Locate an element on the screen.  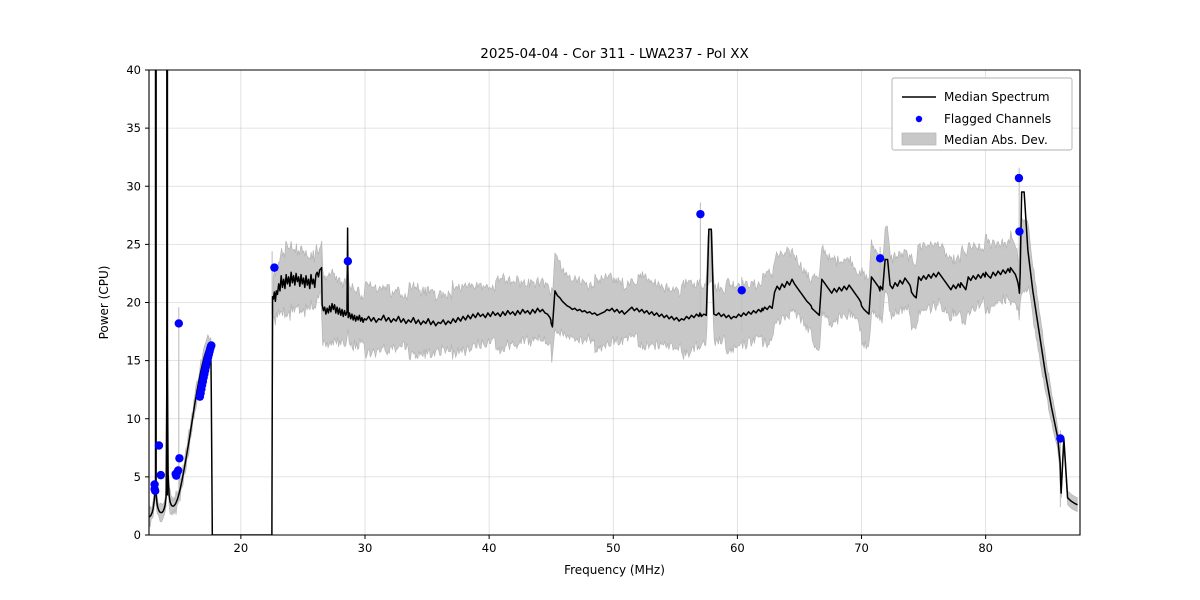
legend-frame is located at coordinates (982, 114).